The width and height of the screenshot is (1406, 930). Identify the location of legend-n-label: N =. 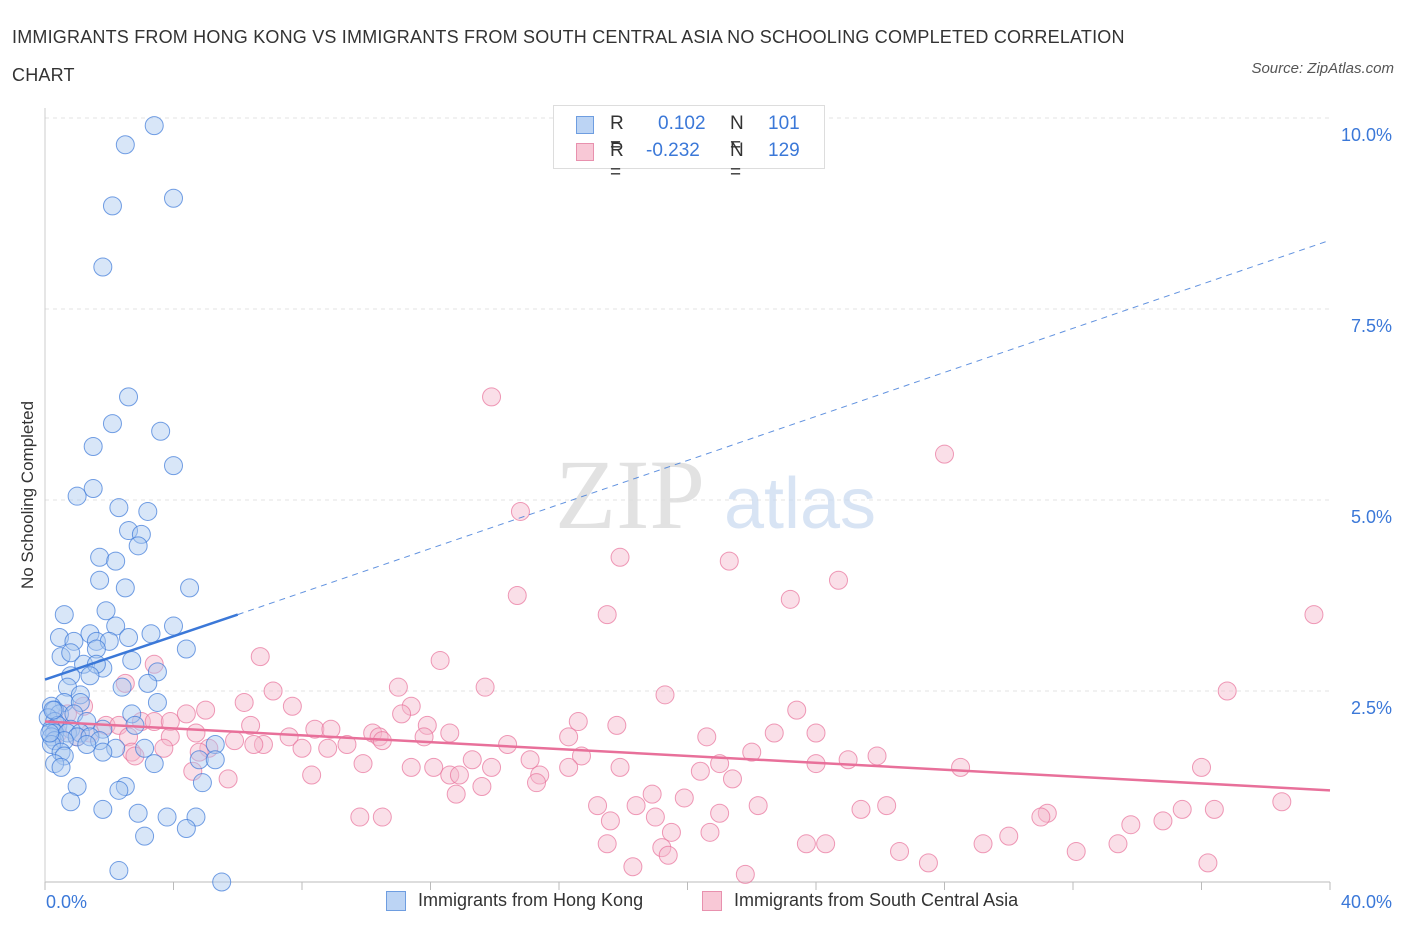
(737, 161).